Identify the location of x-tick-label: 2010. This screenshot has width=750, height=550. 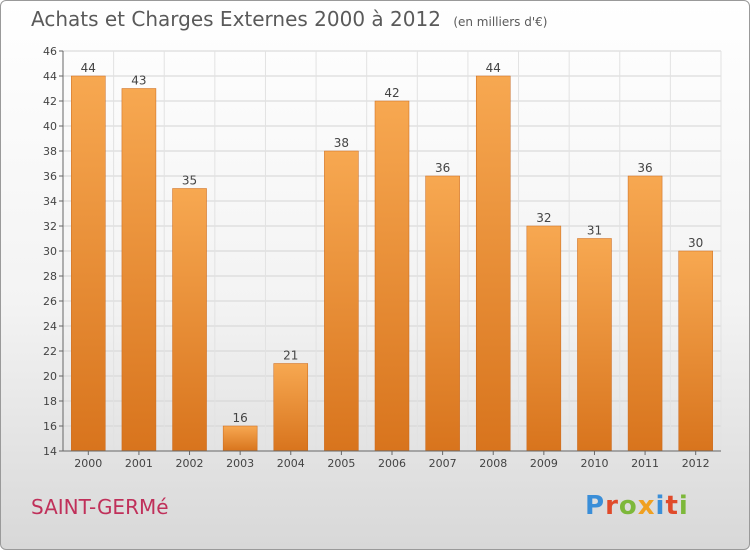
(594, 463).